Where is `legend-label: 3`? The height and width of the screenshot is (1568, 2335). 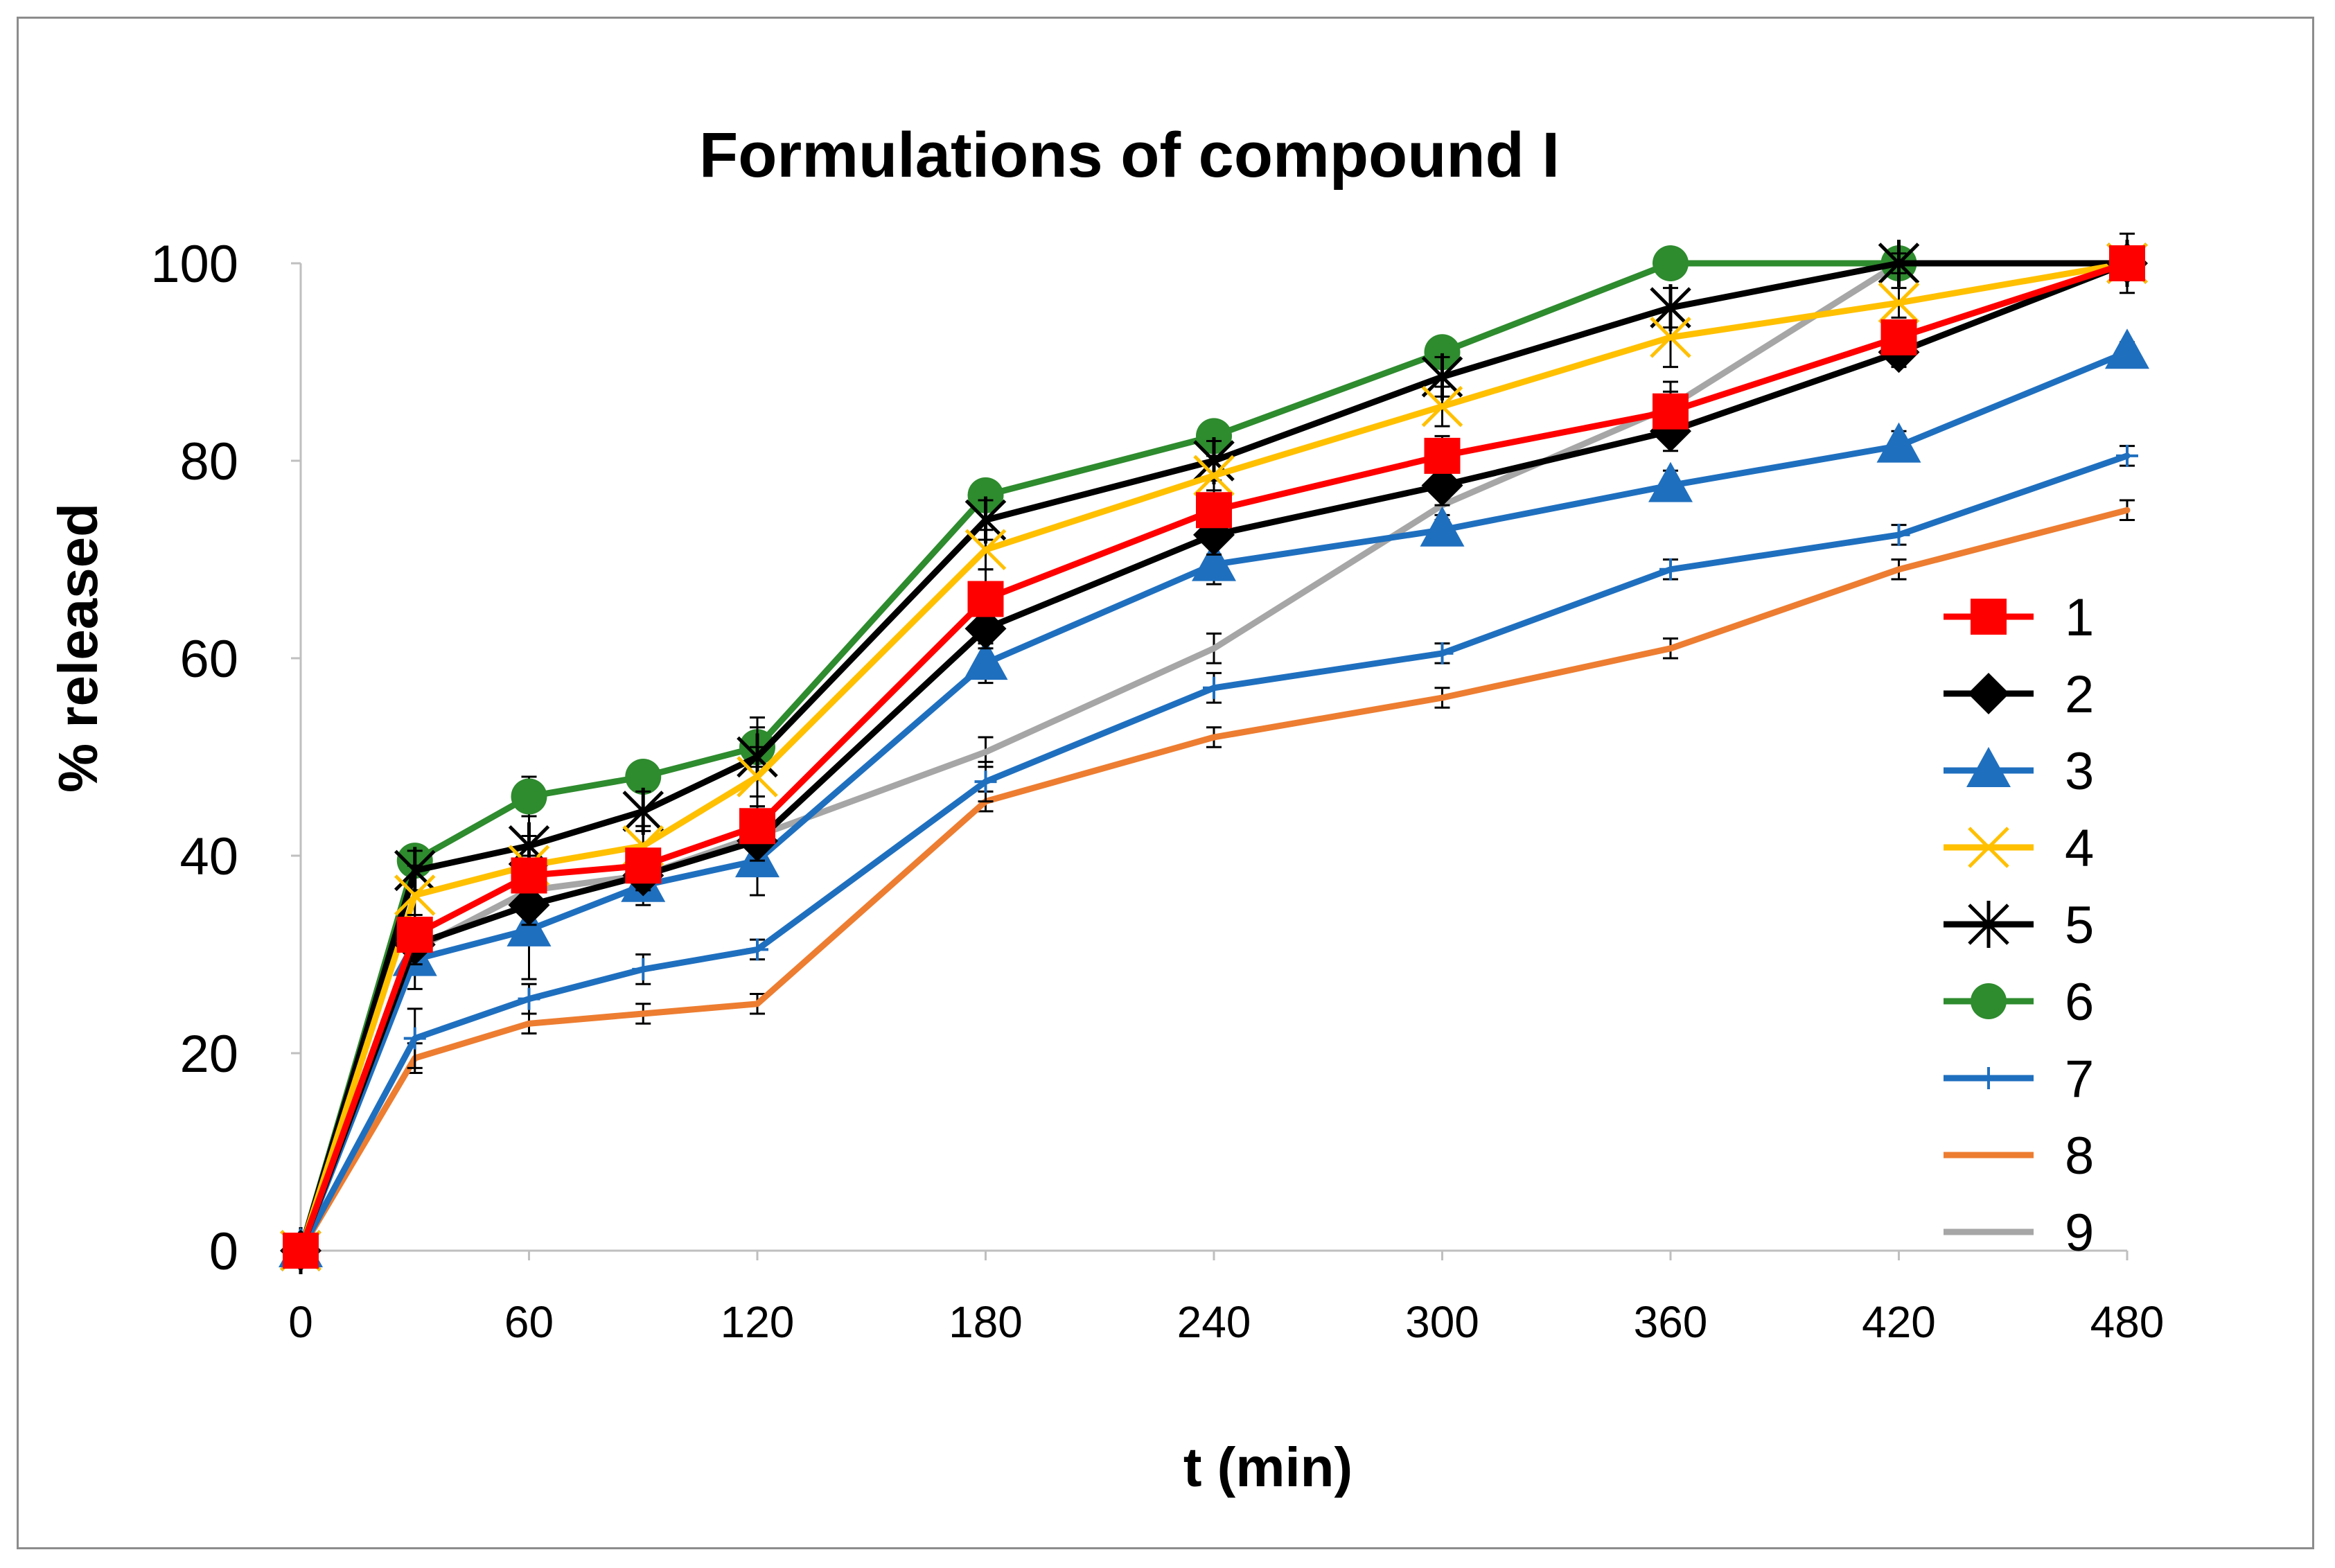 legend-label: 3 is located at coordinates (2079, 771).